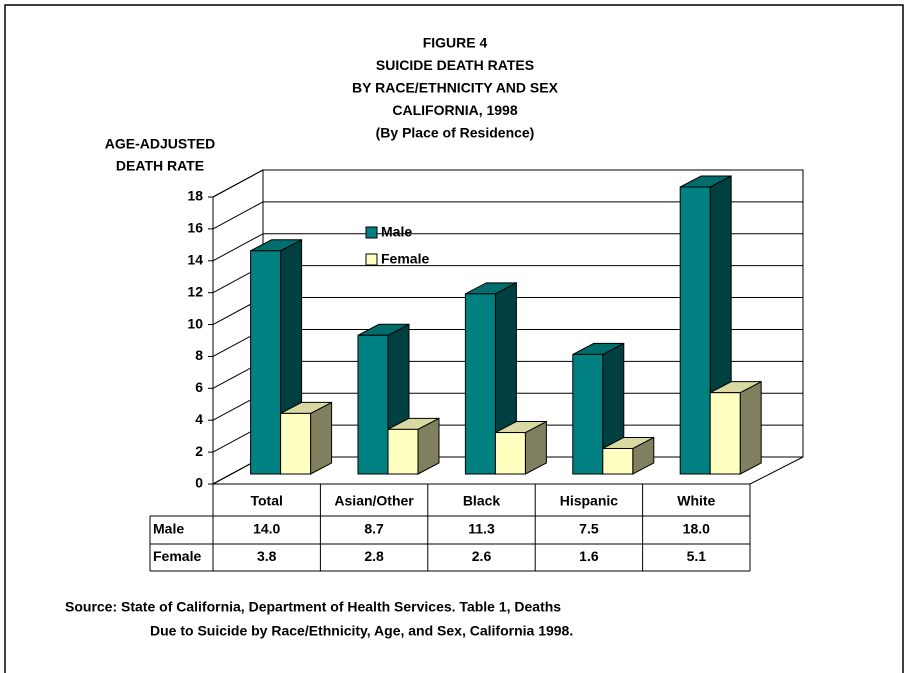 Image resolution: width=909 pixels, height=673 pixels. Describe the element at coordinates (697, 556) in the screenshot. I see `table-value: 5.1` at that location.